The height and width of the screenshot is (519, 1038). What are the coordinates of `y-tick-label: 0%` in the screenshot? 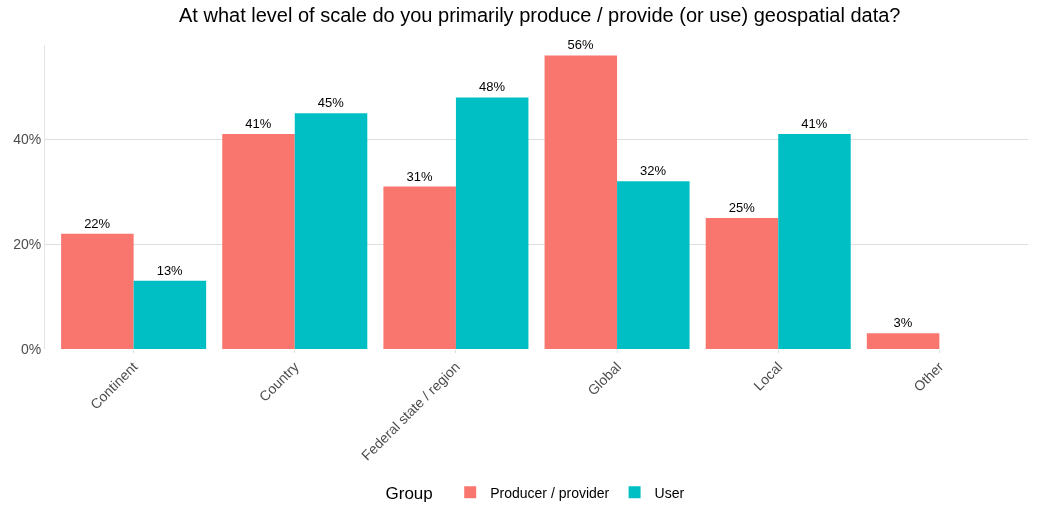 It's located at (31, 348).